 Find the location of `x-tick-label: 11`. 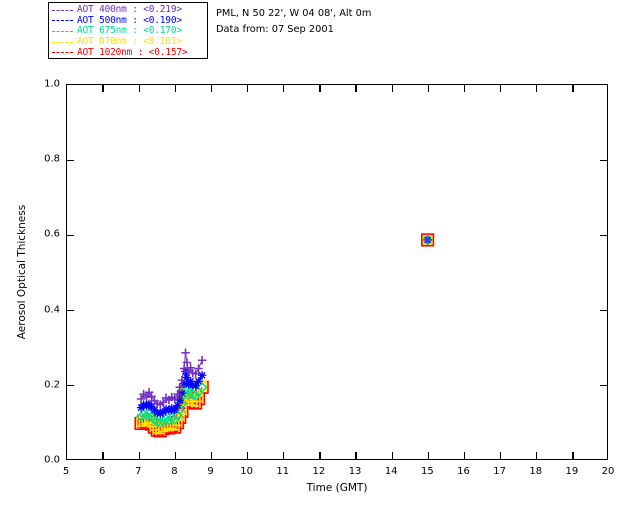

x-tick-label: 11 is located at coordinates (283, 471).